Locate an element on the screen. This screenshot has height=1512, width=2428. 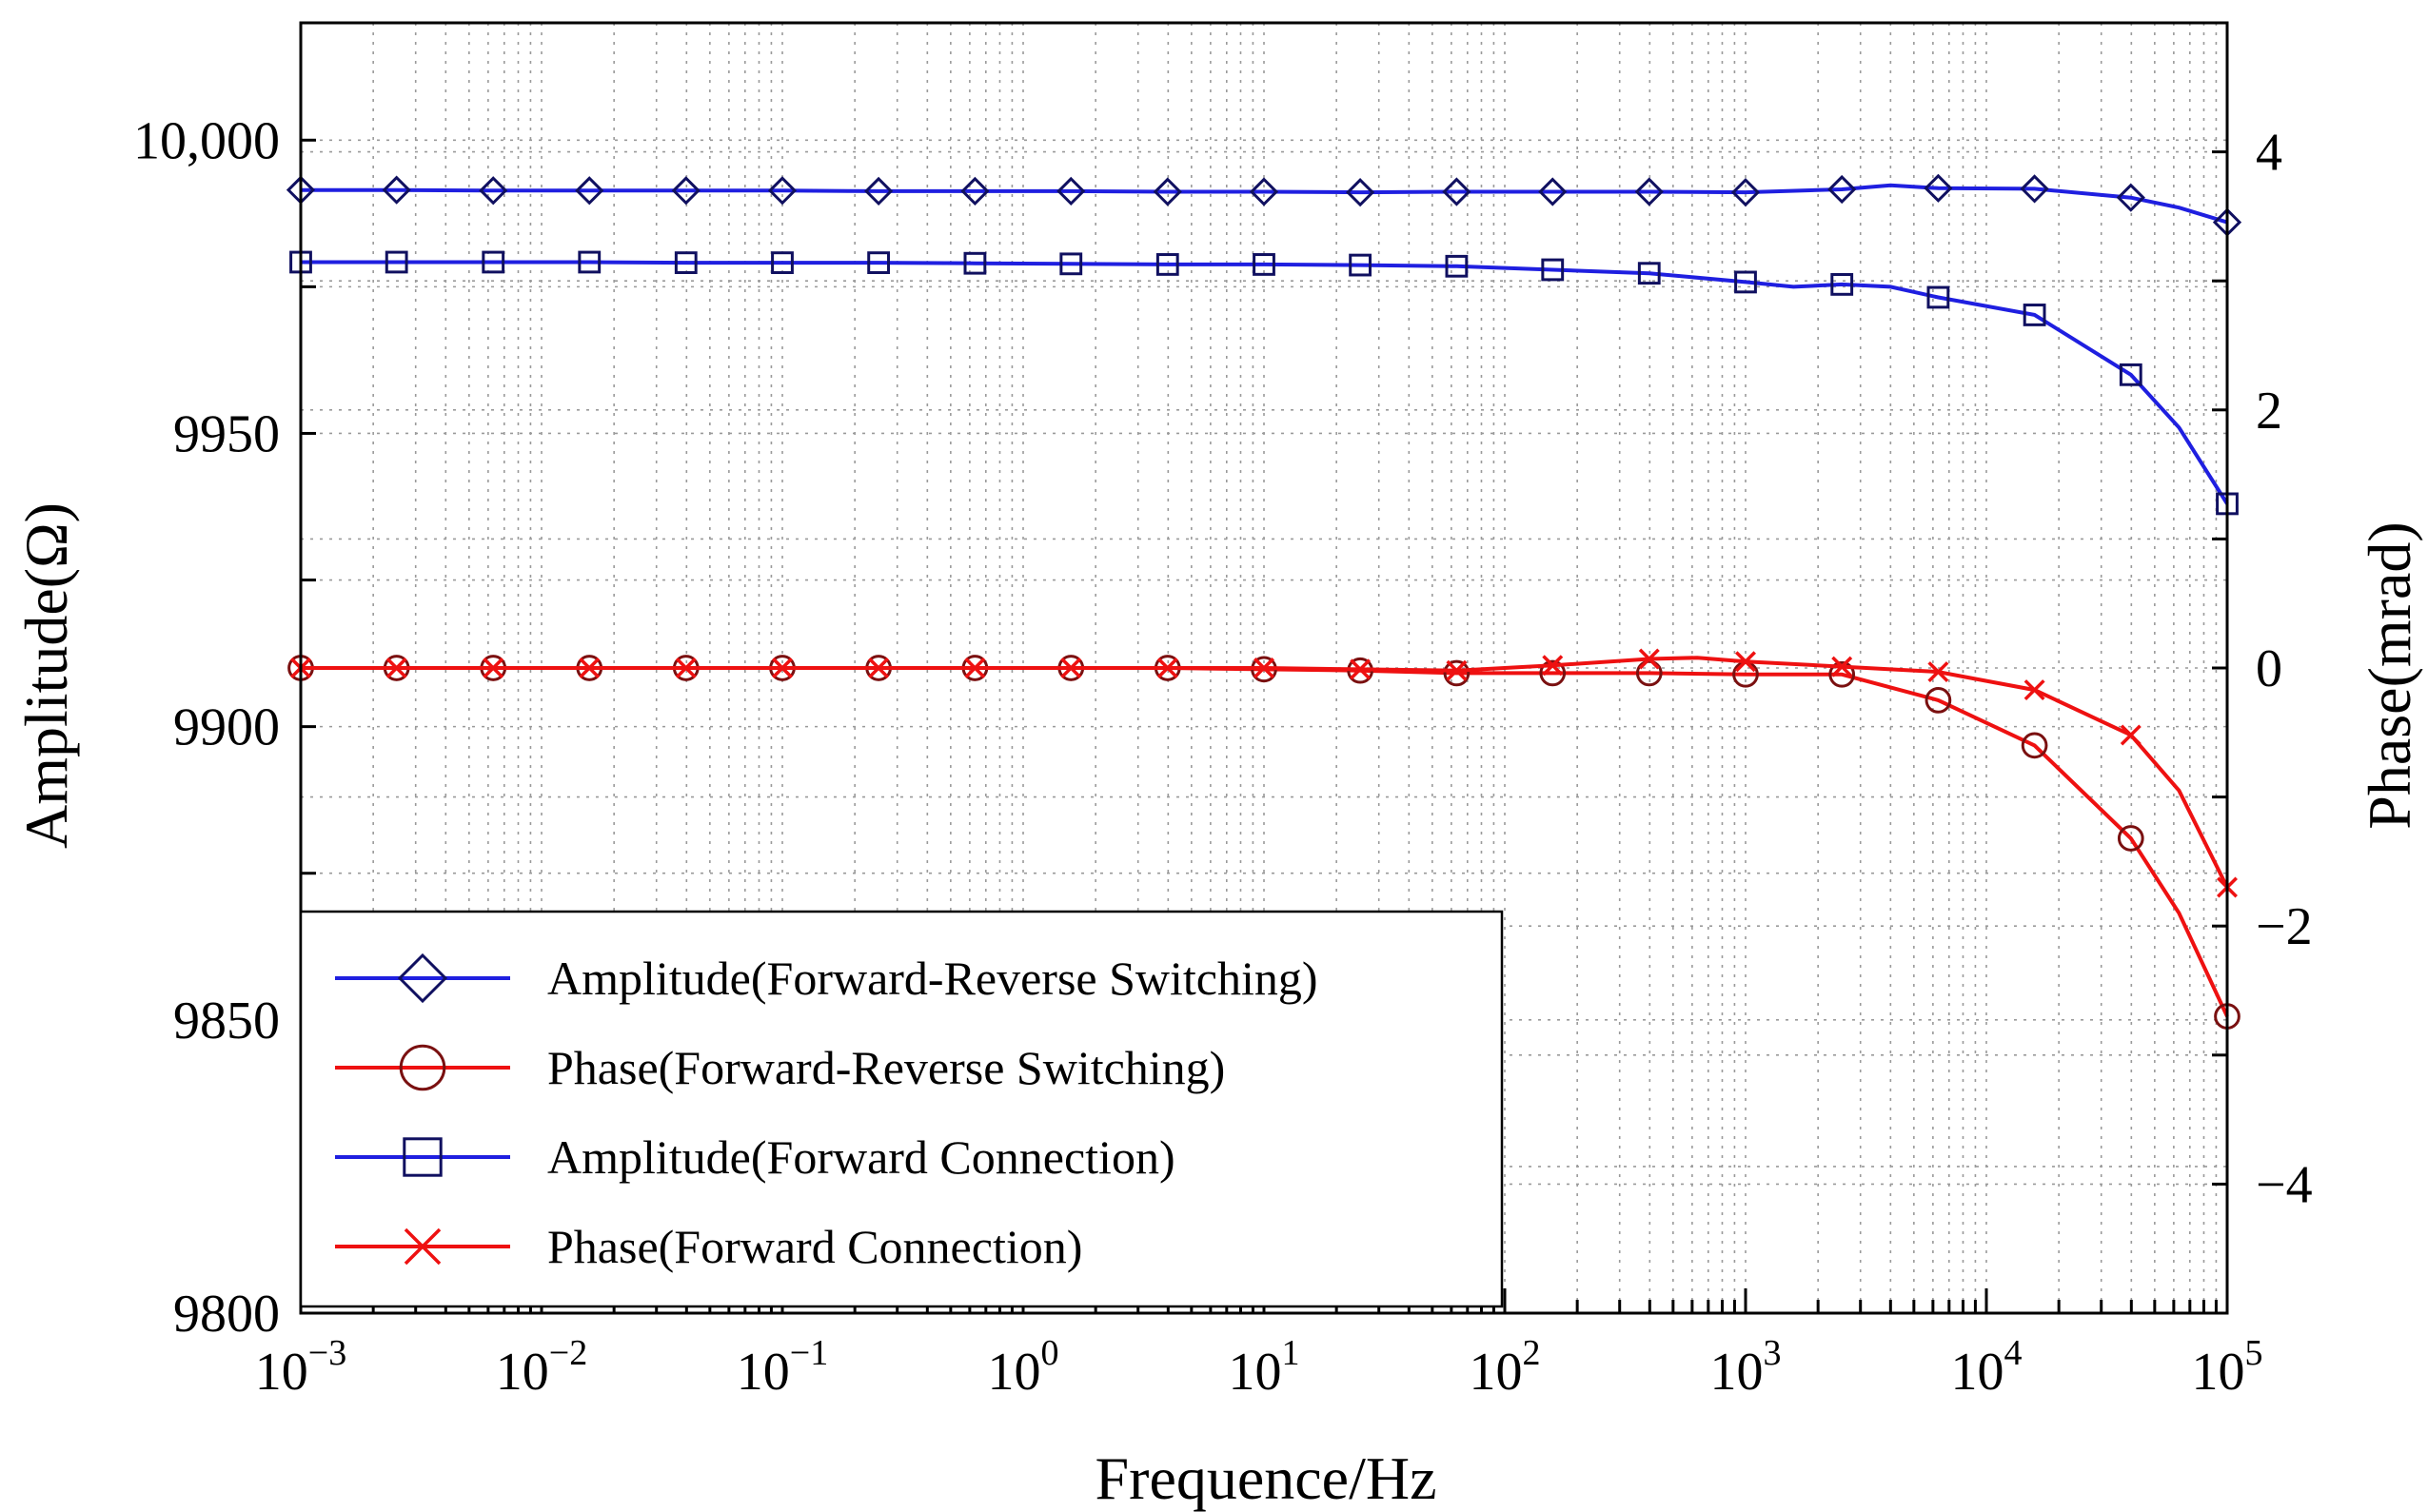
legend-label: Phase(Forward-Reverse Switching) is located at coordinates (886, 1067).